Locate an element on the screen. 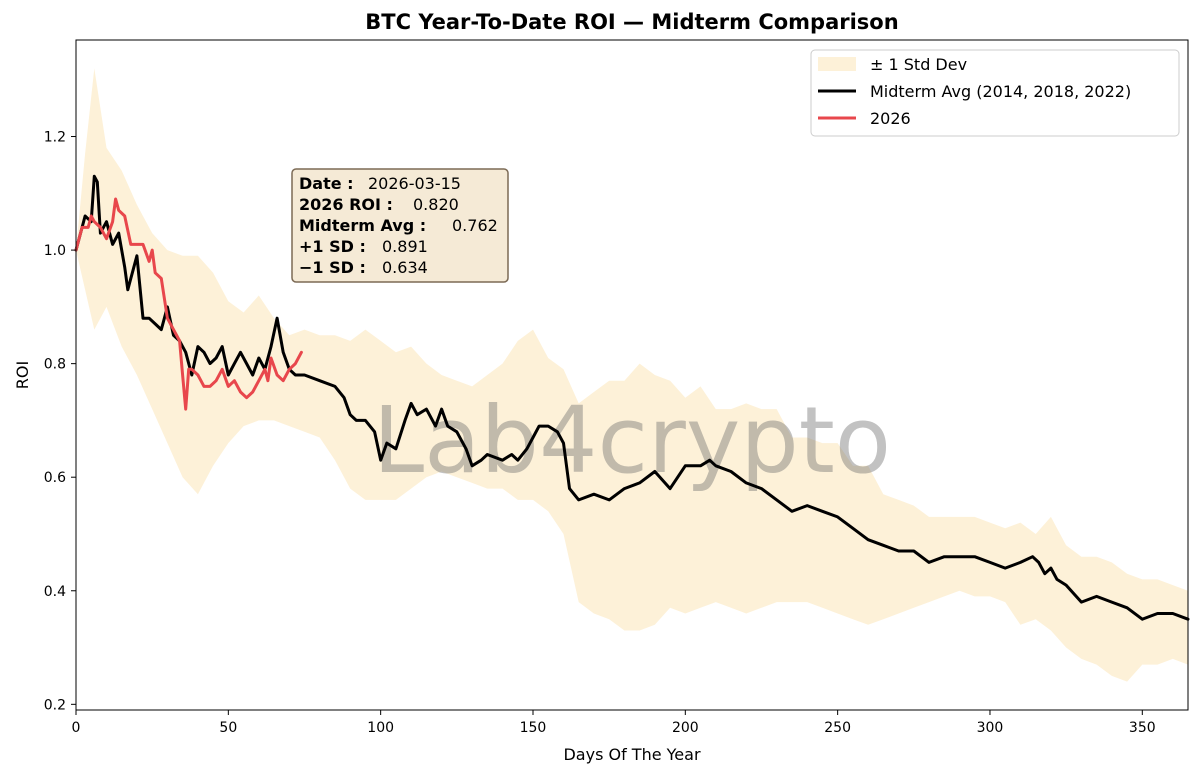 This screenshot has width=1200, height=776. watermark-text: Lab4crypto is located at coordinates (632, 440).